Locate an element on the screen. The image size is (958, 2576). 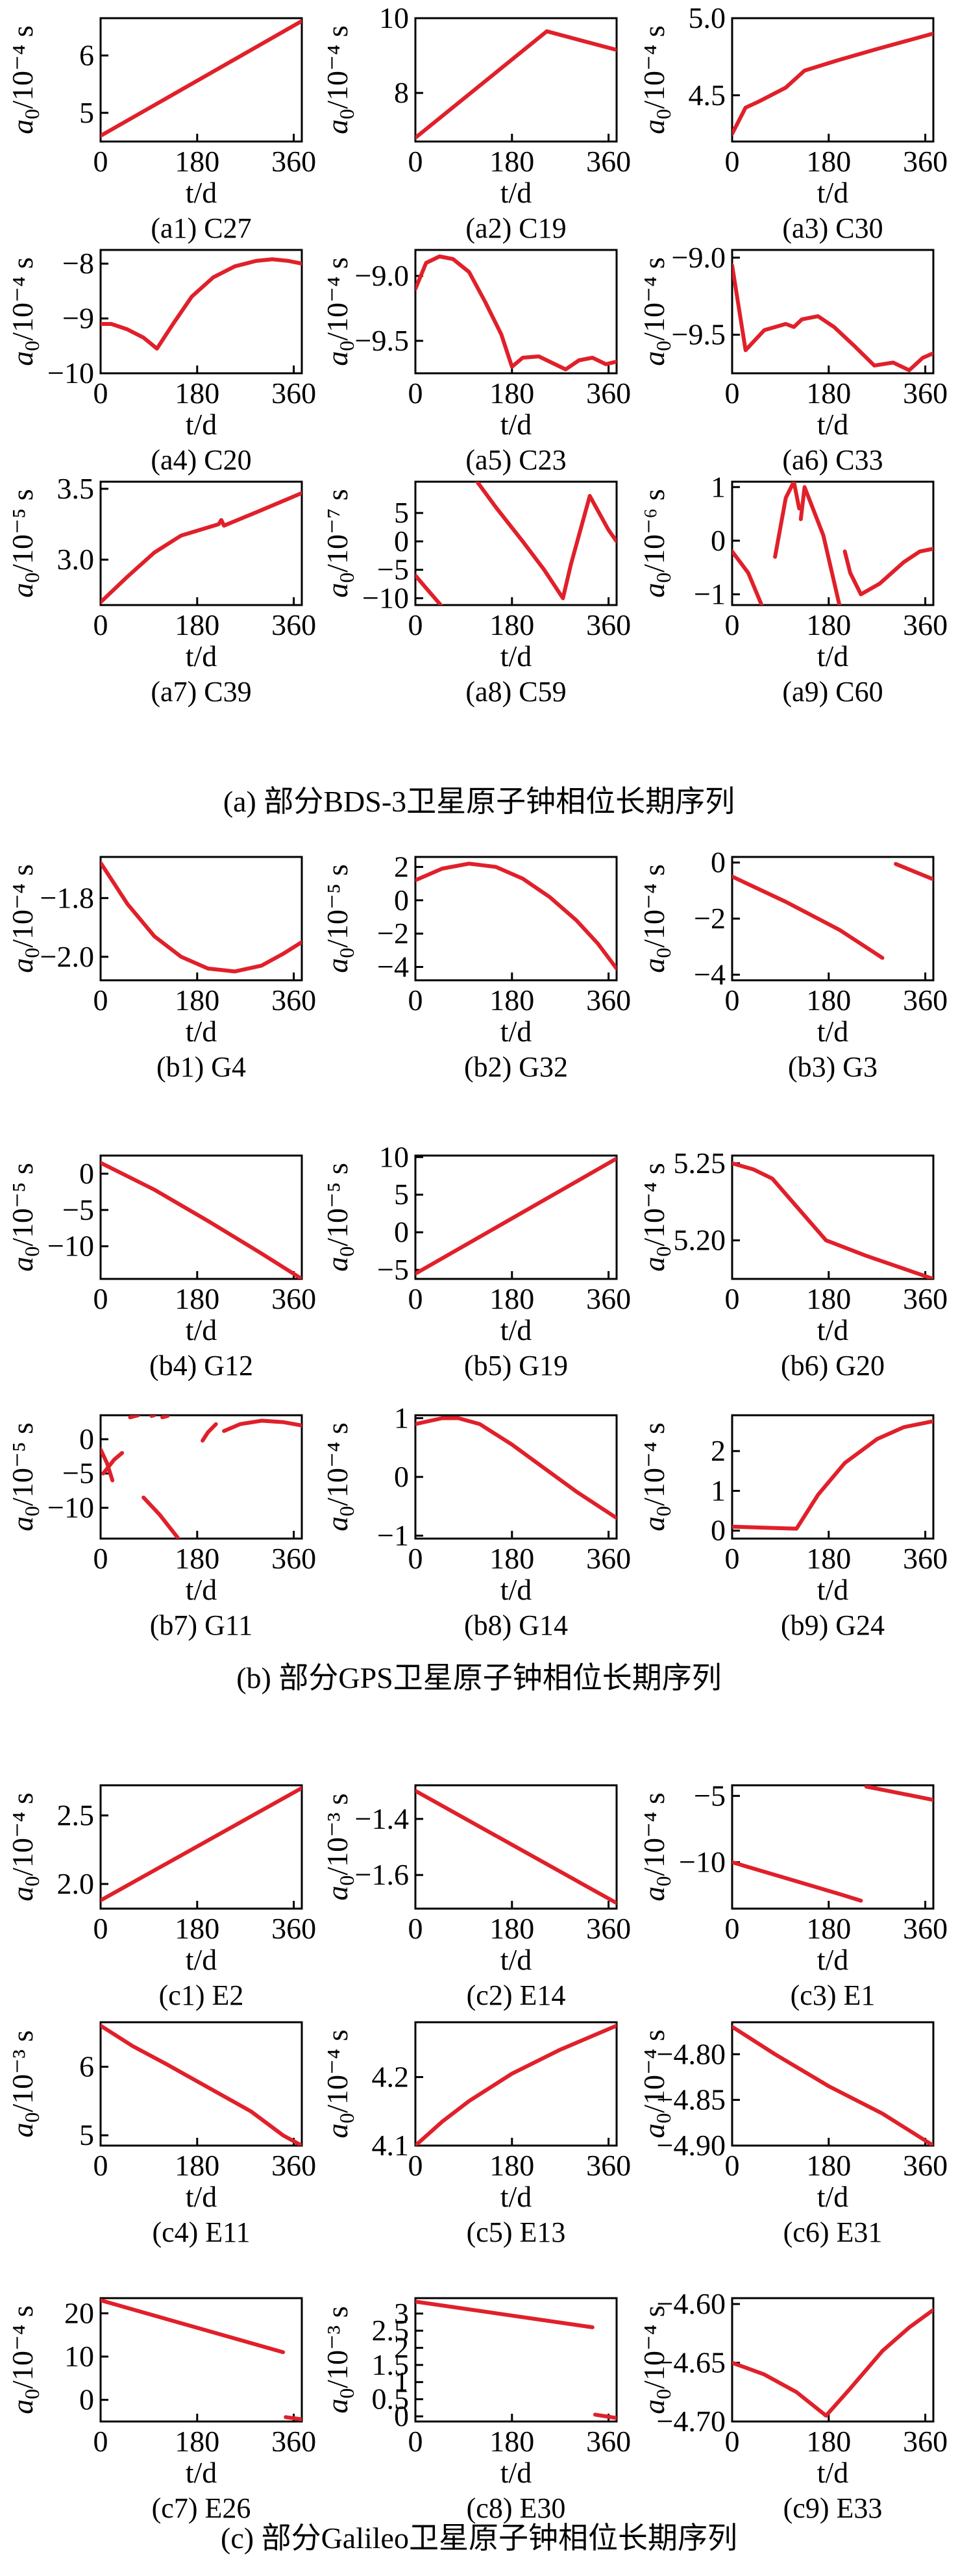
y-tick-label: −1.4 is located at coordinates (382, 1818).